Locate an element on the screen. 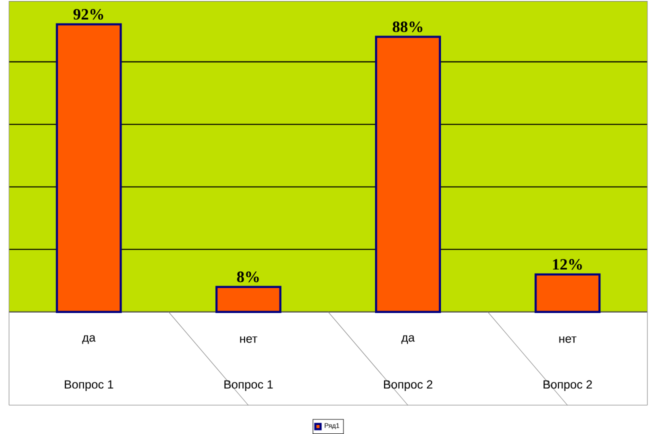  data-label: 92% is located at coordinates (88, 14).